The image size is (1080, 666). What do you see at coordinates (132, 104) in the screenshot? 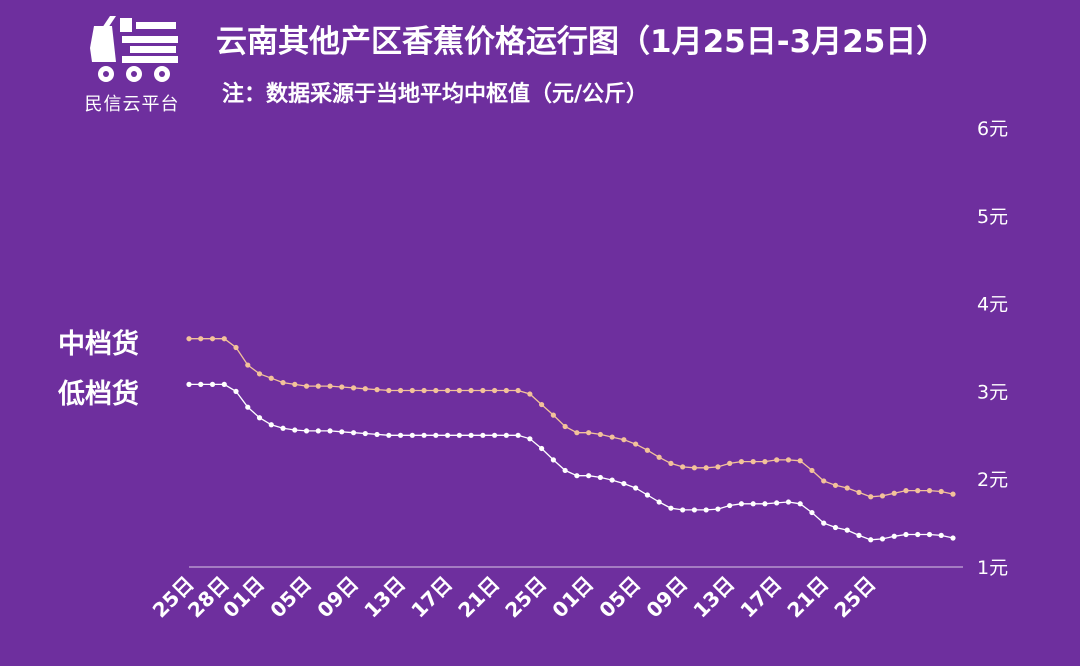
I see `brand-name: 民信云平台` at bounding box center [132, 104].